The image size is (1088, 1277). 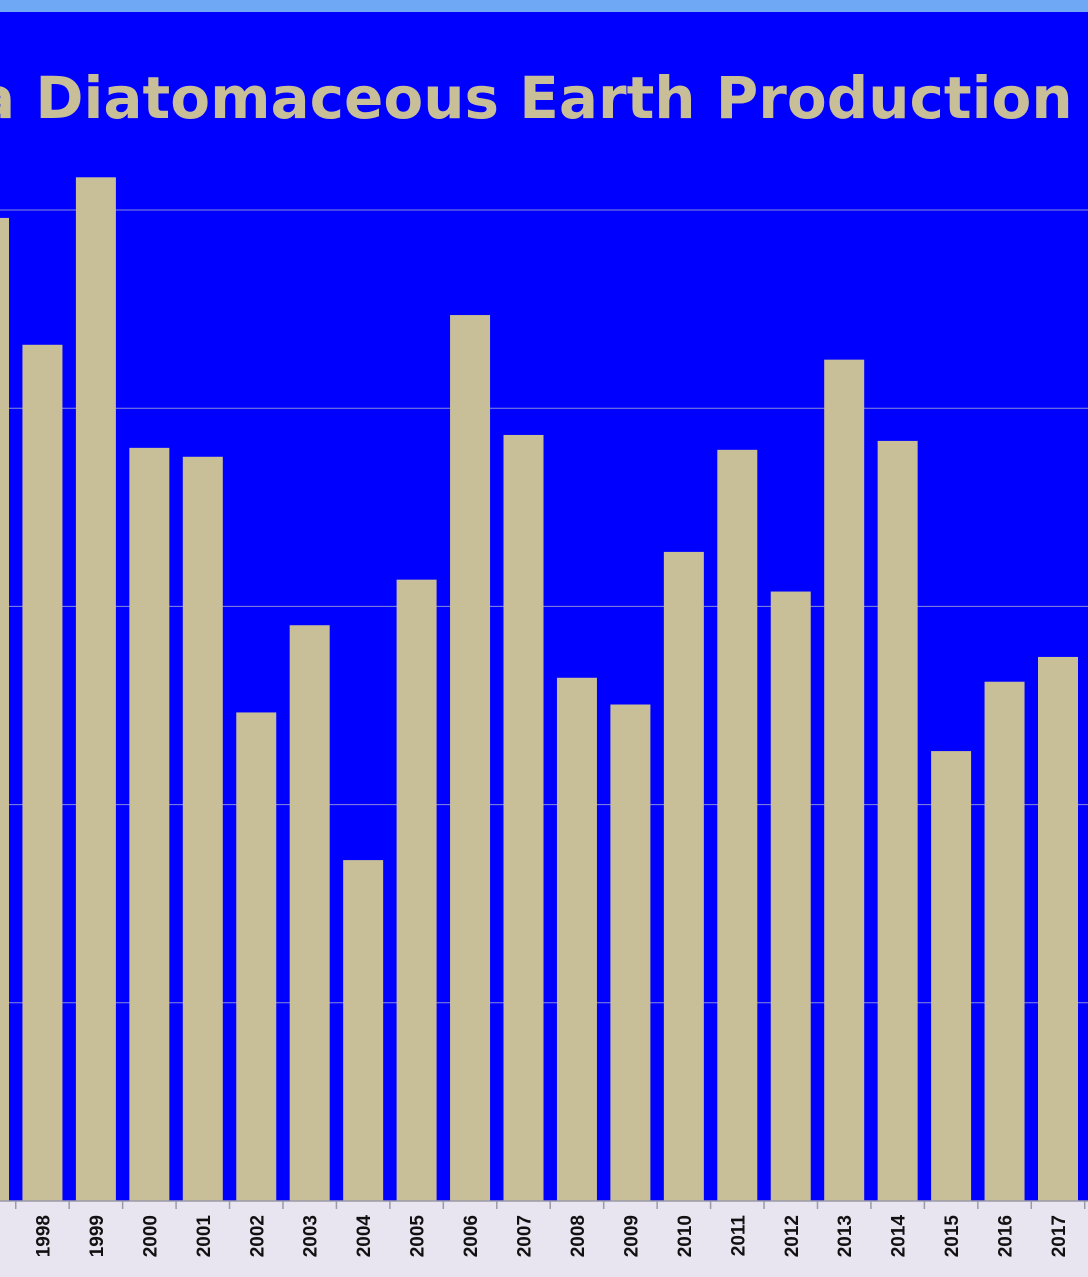 What do you see at coordinates (97, 1236) in the screenshot?
I see `x-tick-label-1999: 1999` at bounding box center [97, 1236].